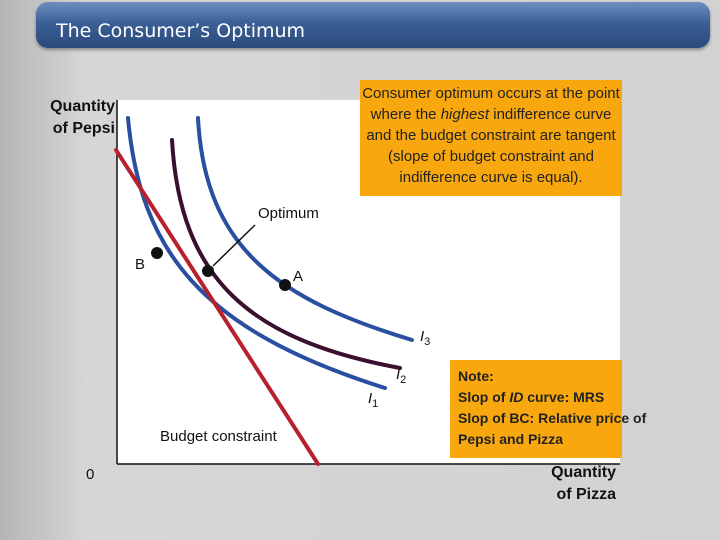 Image resolution: width=720 pixels, height=540 pixels. What do you see at coordinates (90, 474) in the screenshot?
I see `origin-label: 0` at bounding box center [90, 474].